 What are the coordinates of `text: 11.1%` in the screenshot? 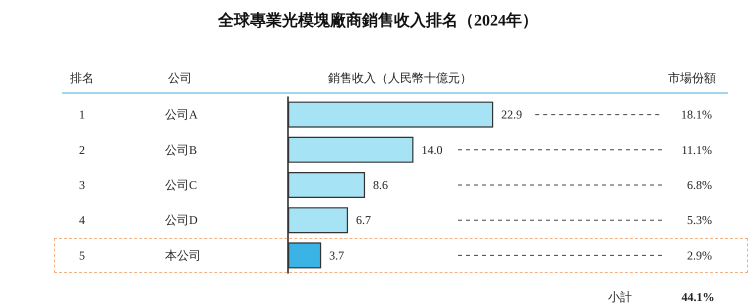 It's located at (696, 149).